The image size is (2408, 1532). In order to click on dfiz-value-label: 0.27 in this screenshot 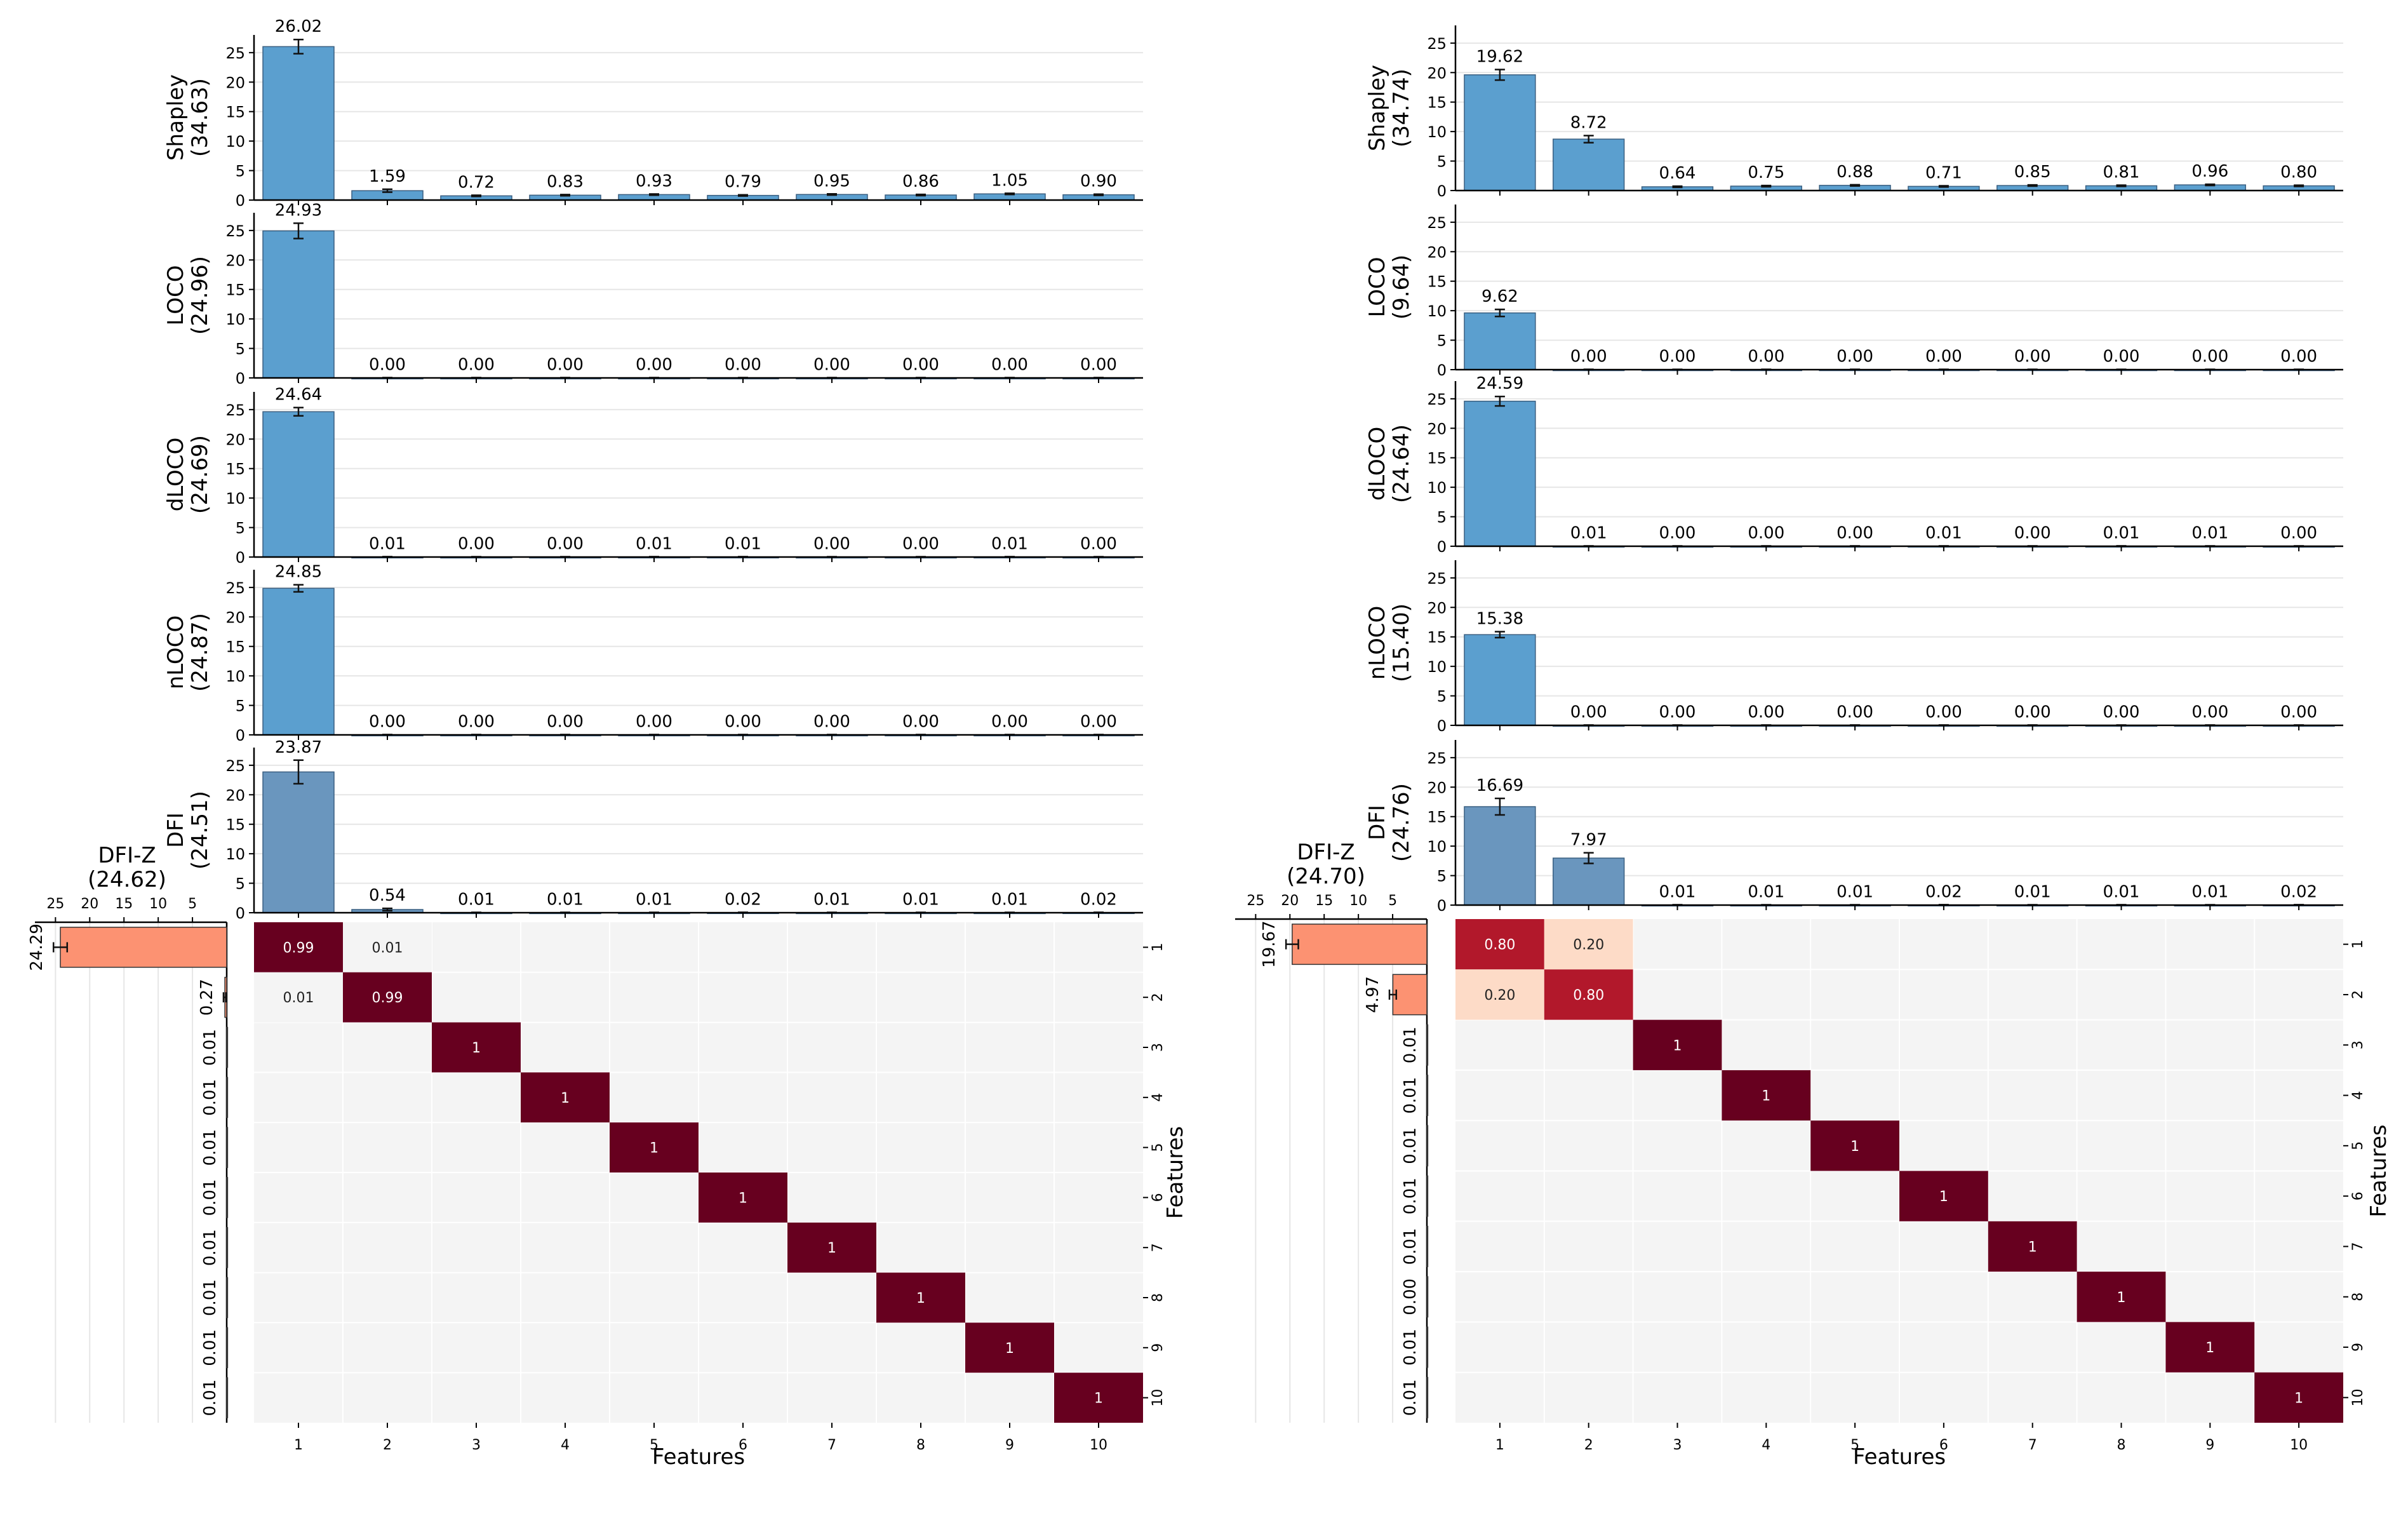, I will do `click(207, 997)`.